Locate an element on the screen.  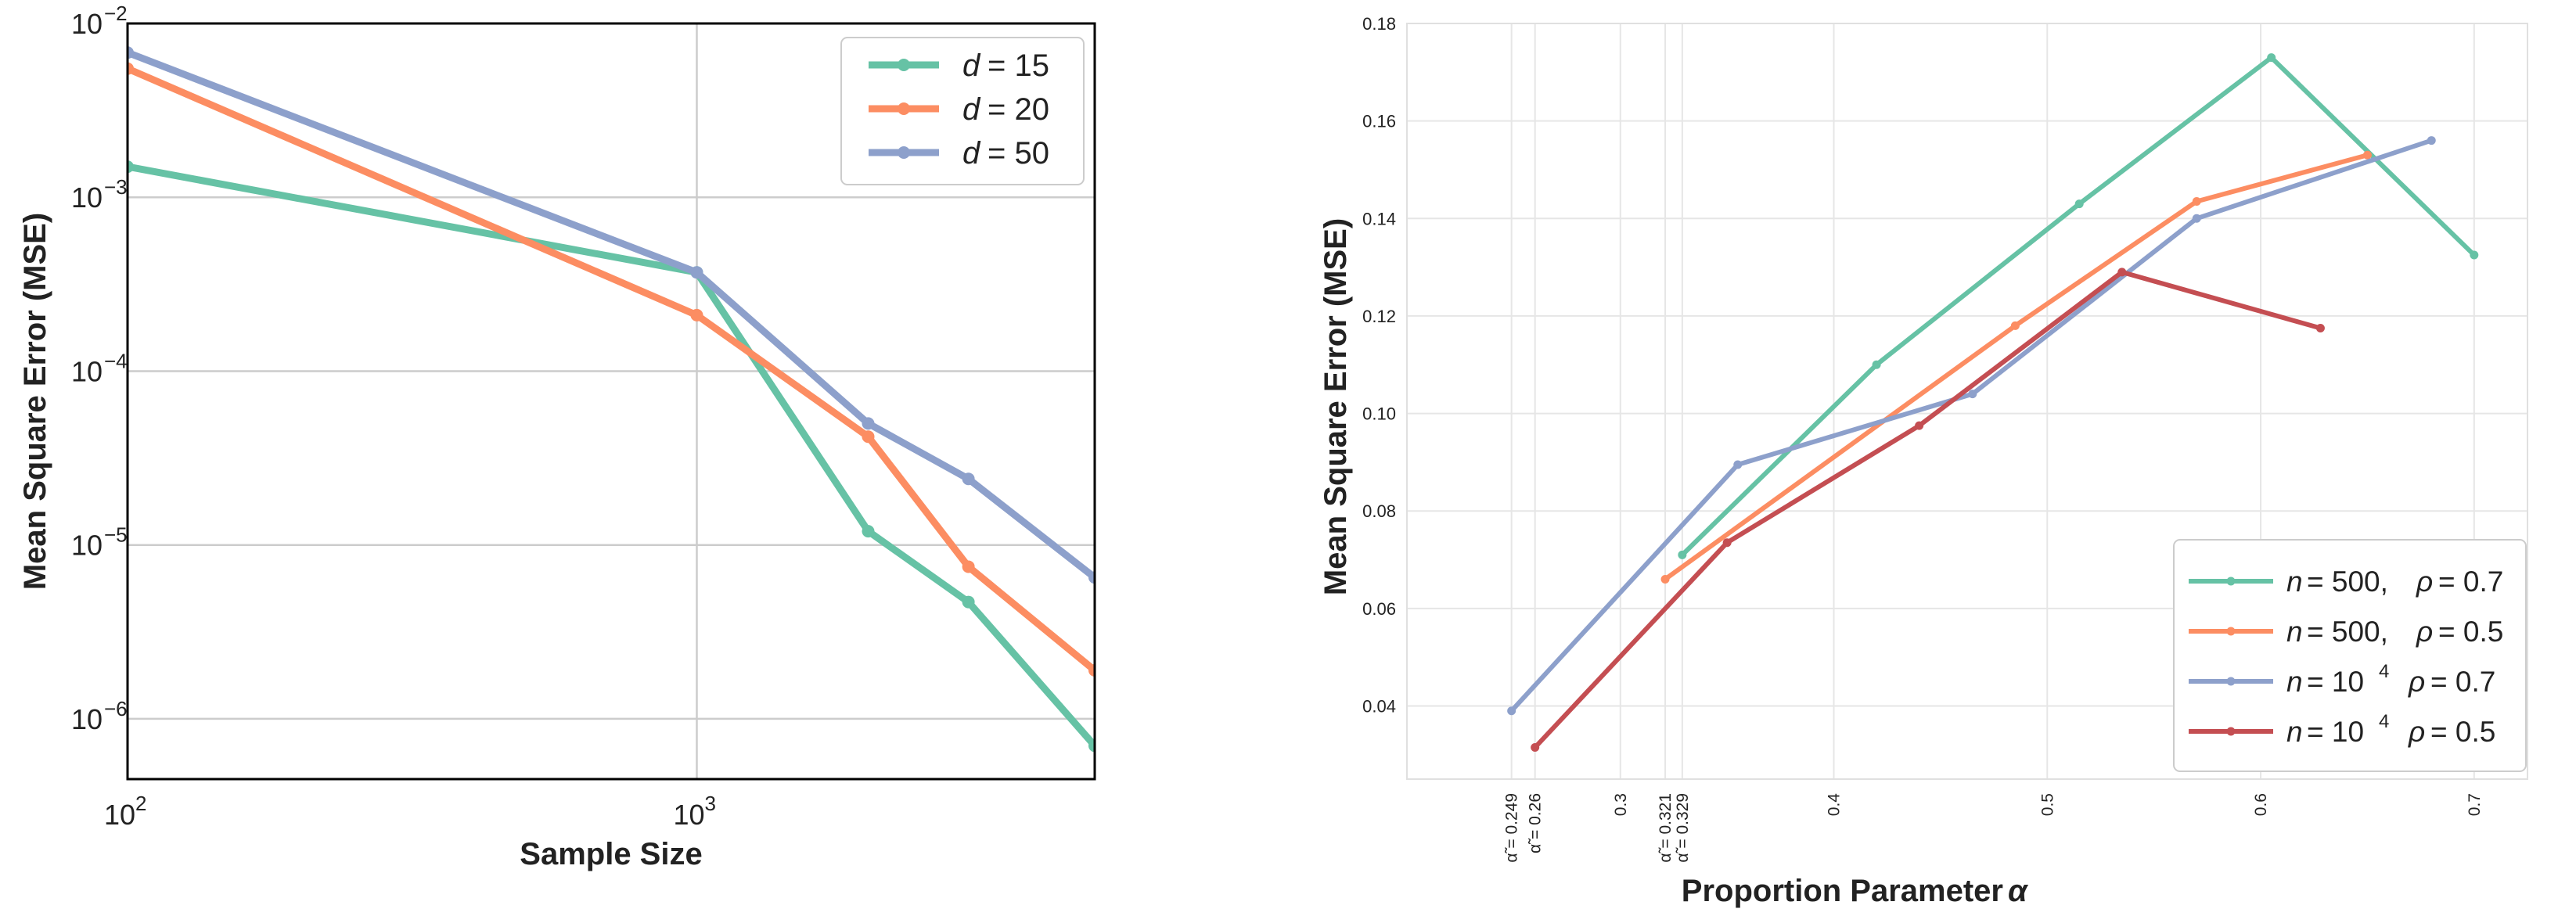
right-series-line is located at coordinates (2017, 367).